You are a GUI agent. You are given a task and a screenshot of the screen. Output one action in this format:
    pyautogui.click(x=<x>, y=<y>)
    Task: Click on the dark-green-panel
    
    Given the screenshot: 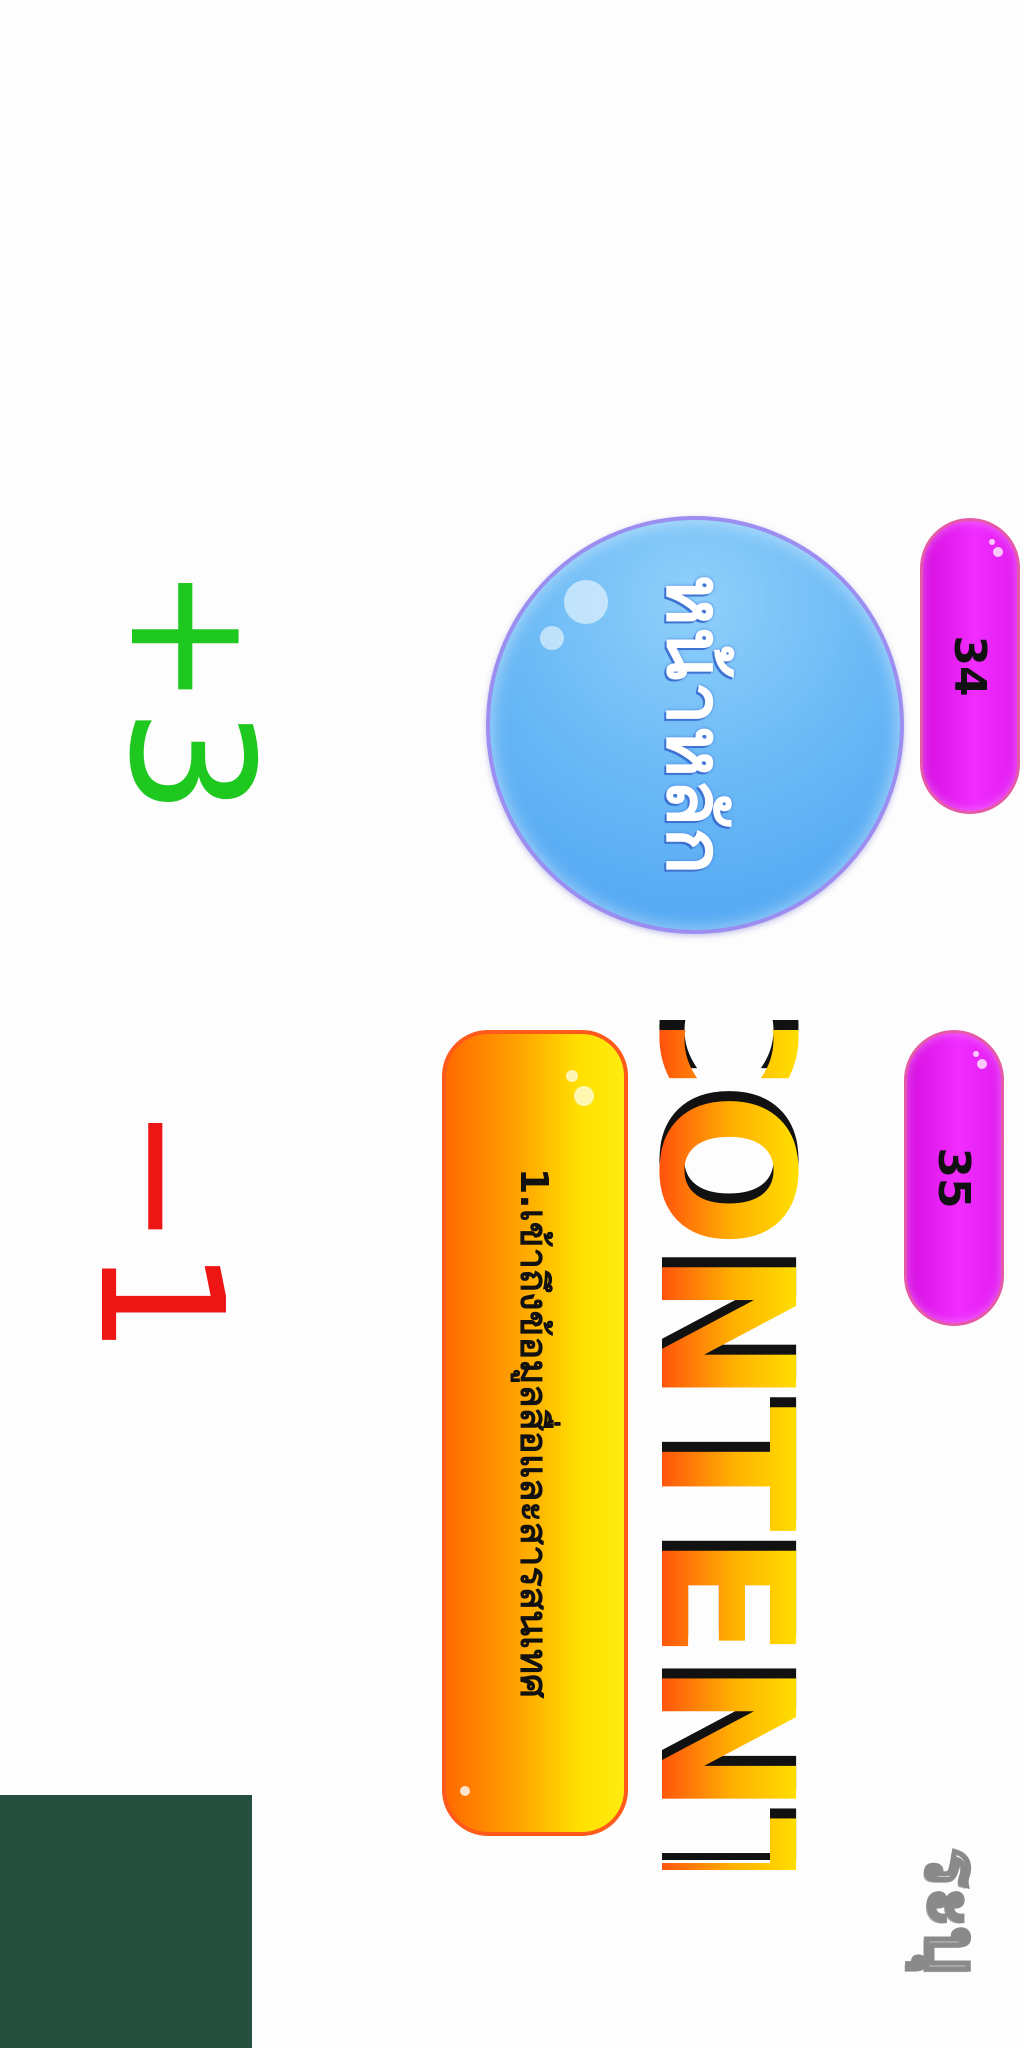 What is the action you would take?
    pyautogui.click(x=126, y=1921)
    